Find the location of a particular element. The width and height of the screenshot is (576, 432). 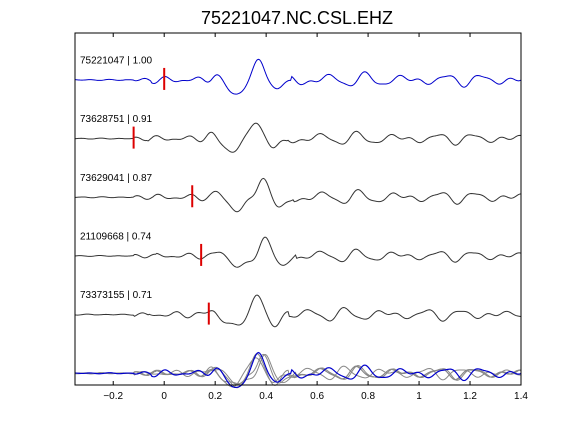

x-tick-label-6: 1 is located at coordinates (419, 396).